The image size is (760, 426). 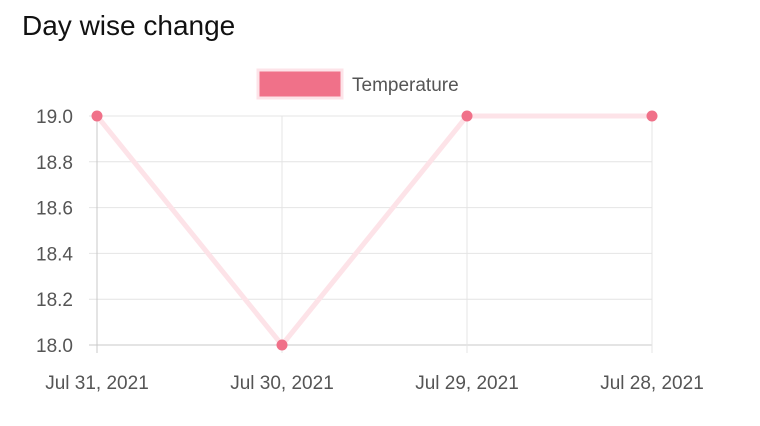 I want to click on legend-label: Temperature, so click(x=405, y=85).